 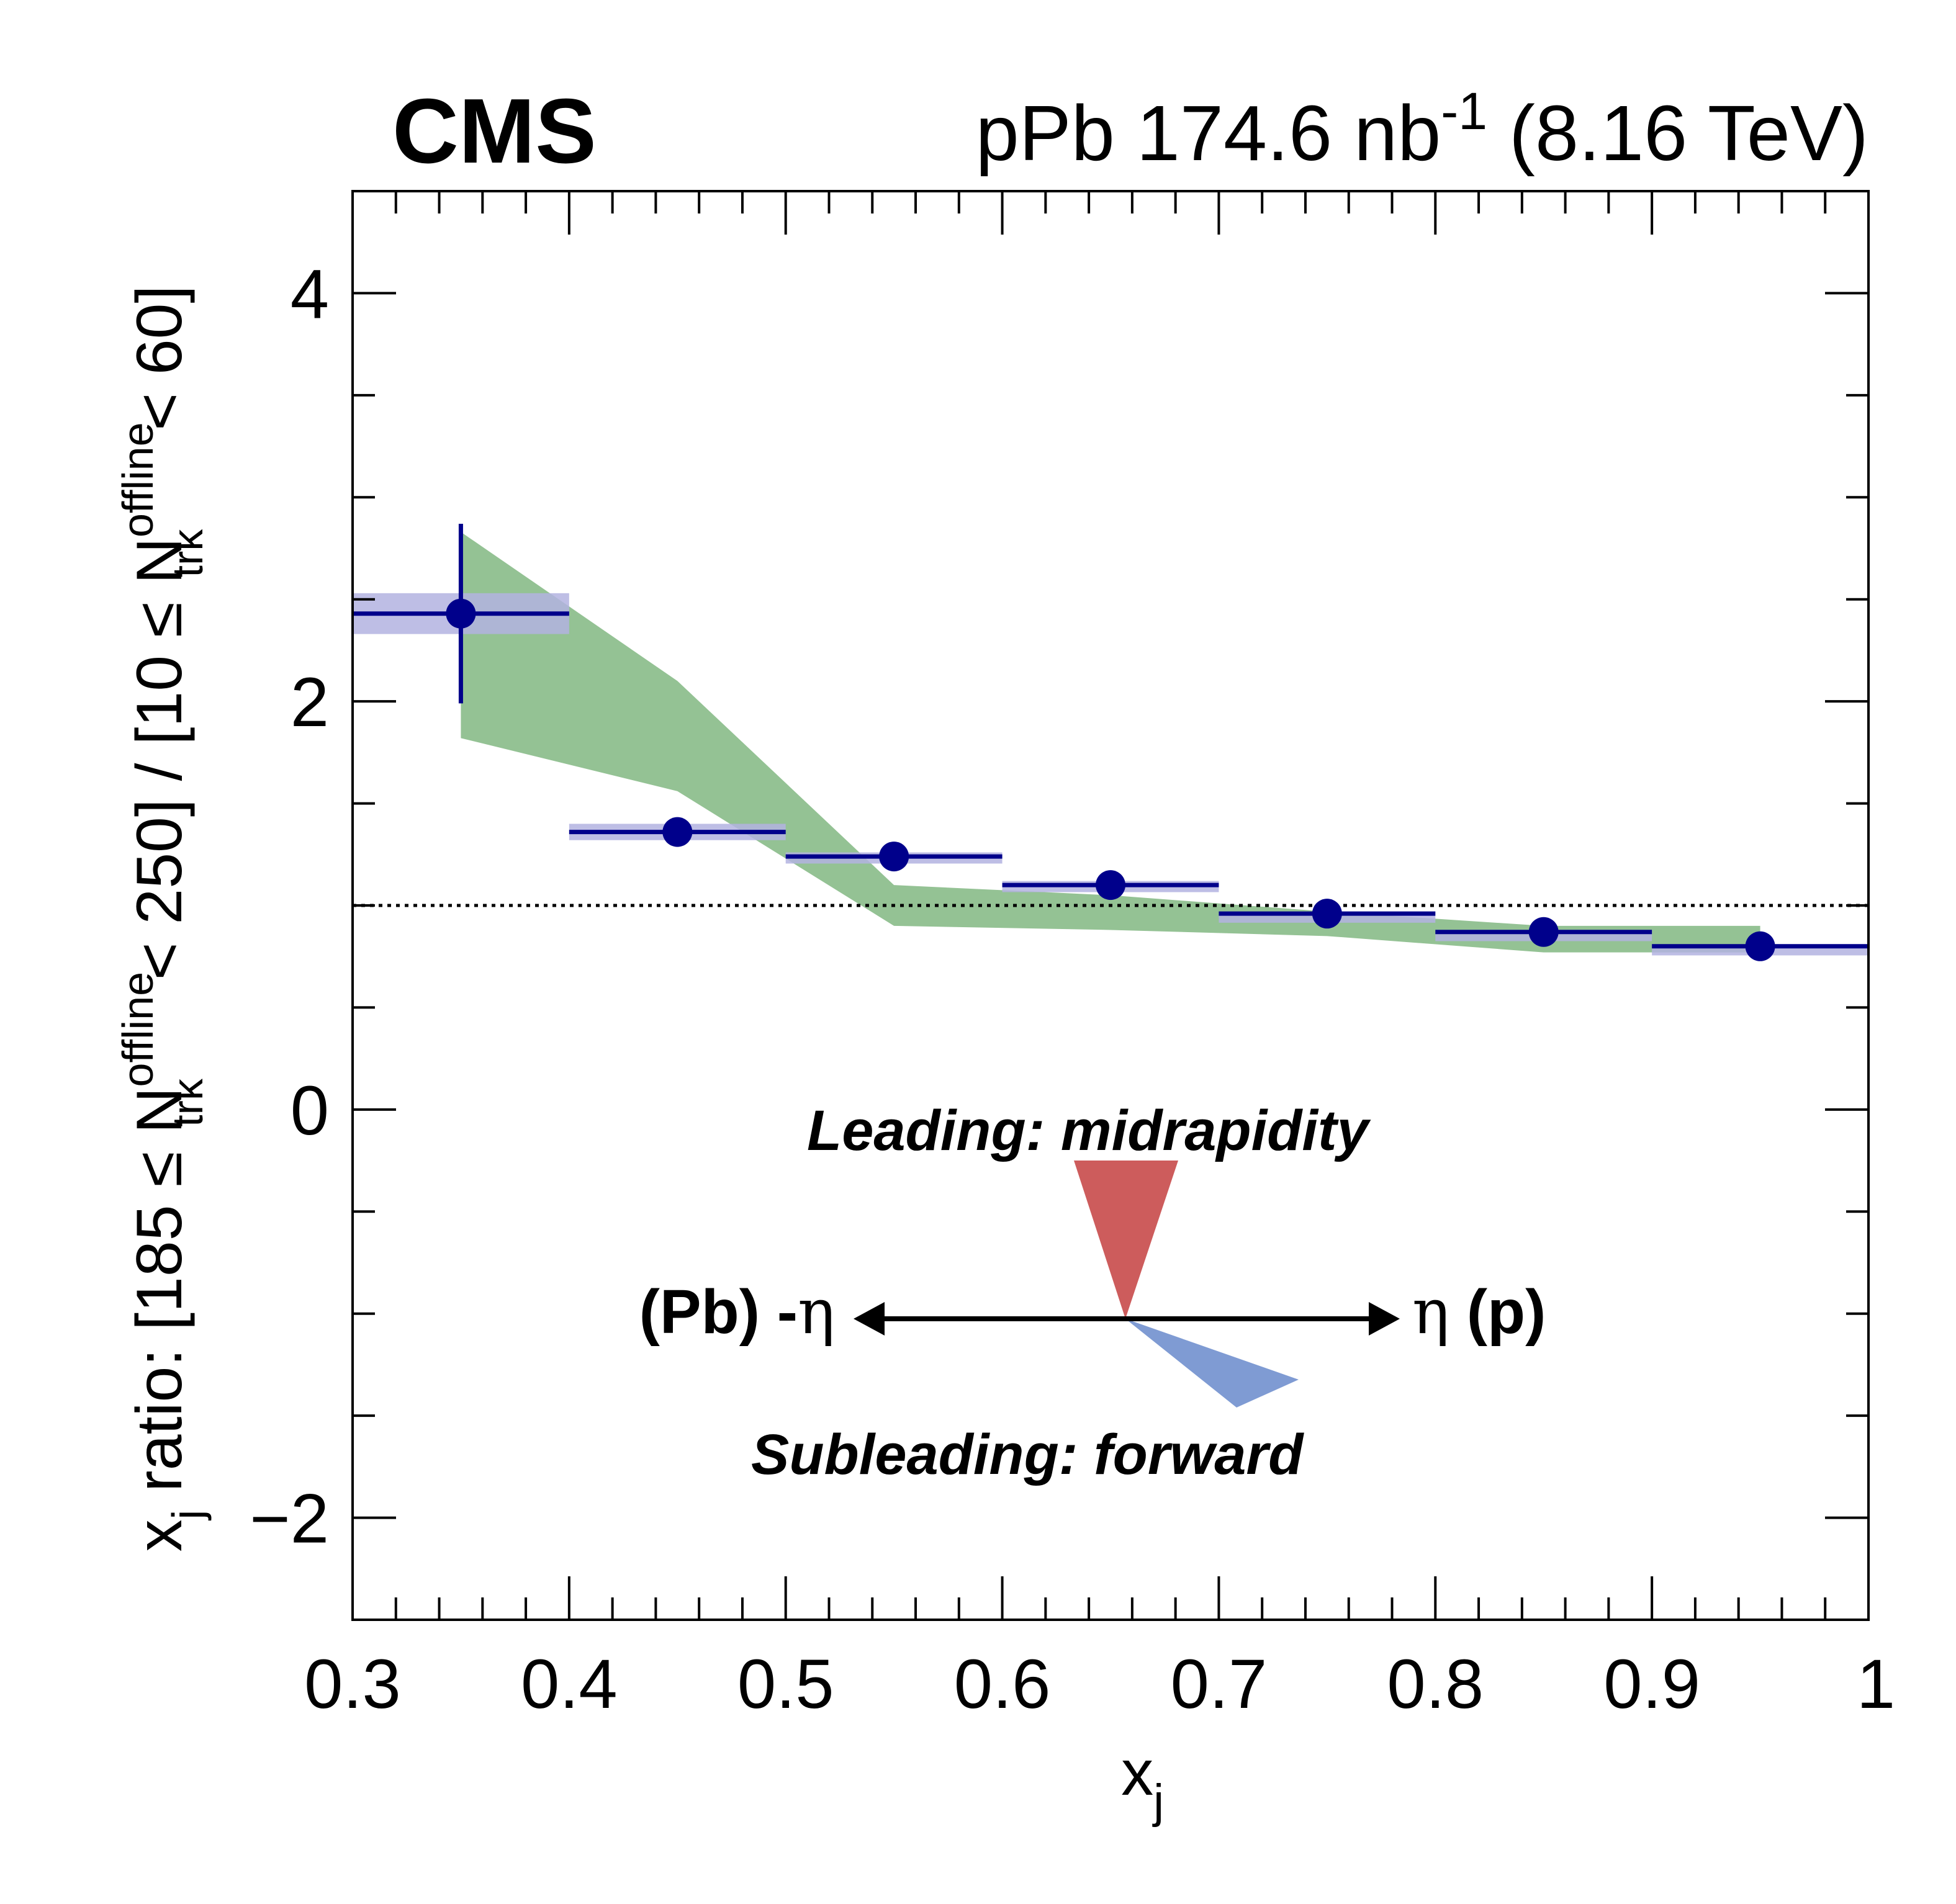 What do you see at coordinates (1002, 1684) in the screenshot?
I see `x-tick-label: 0.6` at bounding box center [1002, 1684].